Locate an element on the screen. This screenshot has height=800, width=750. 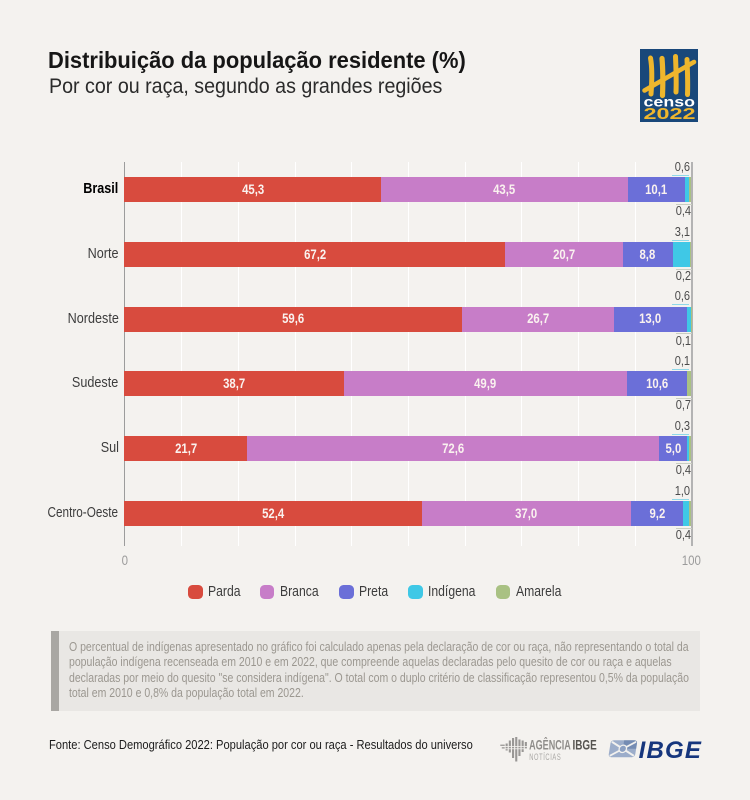
svg-text: censo is located at coordinates (670, 102).